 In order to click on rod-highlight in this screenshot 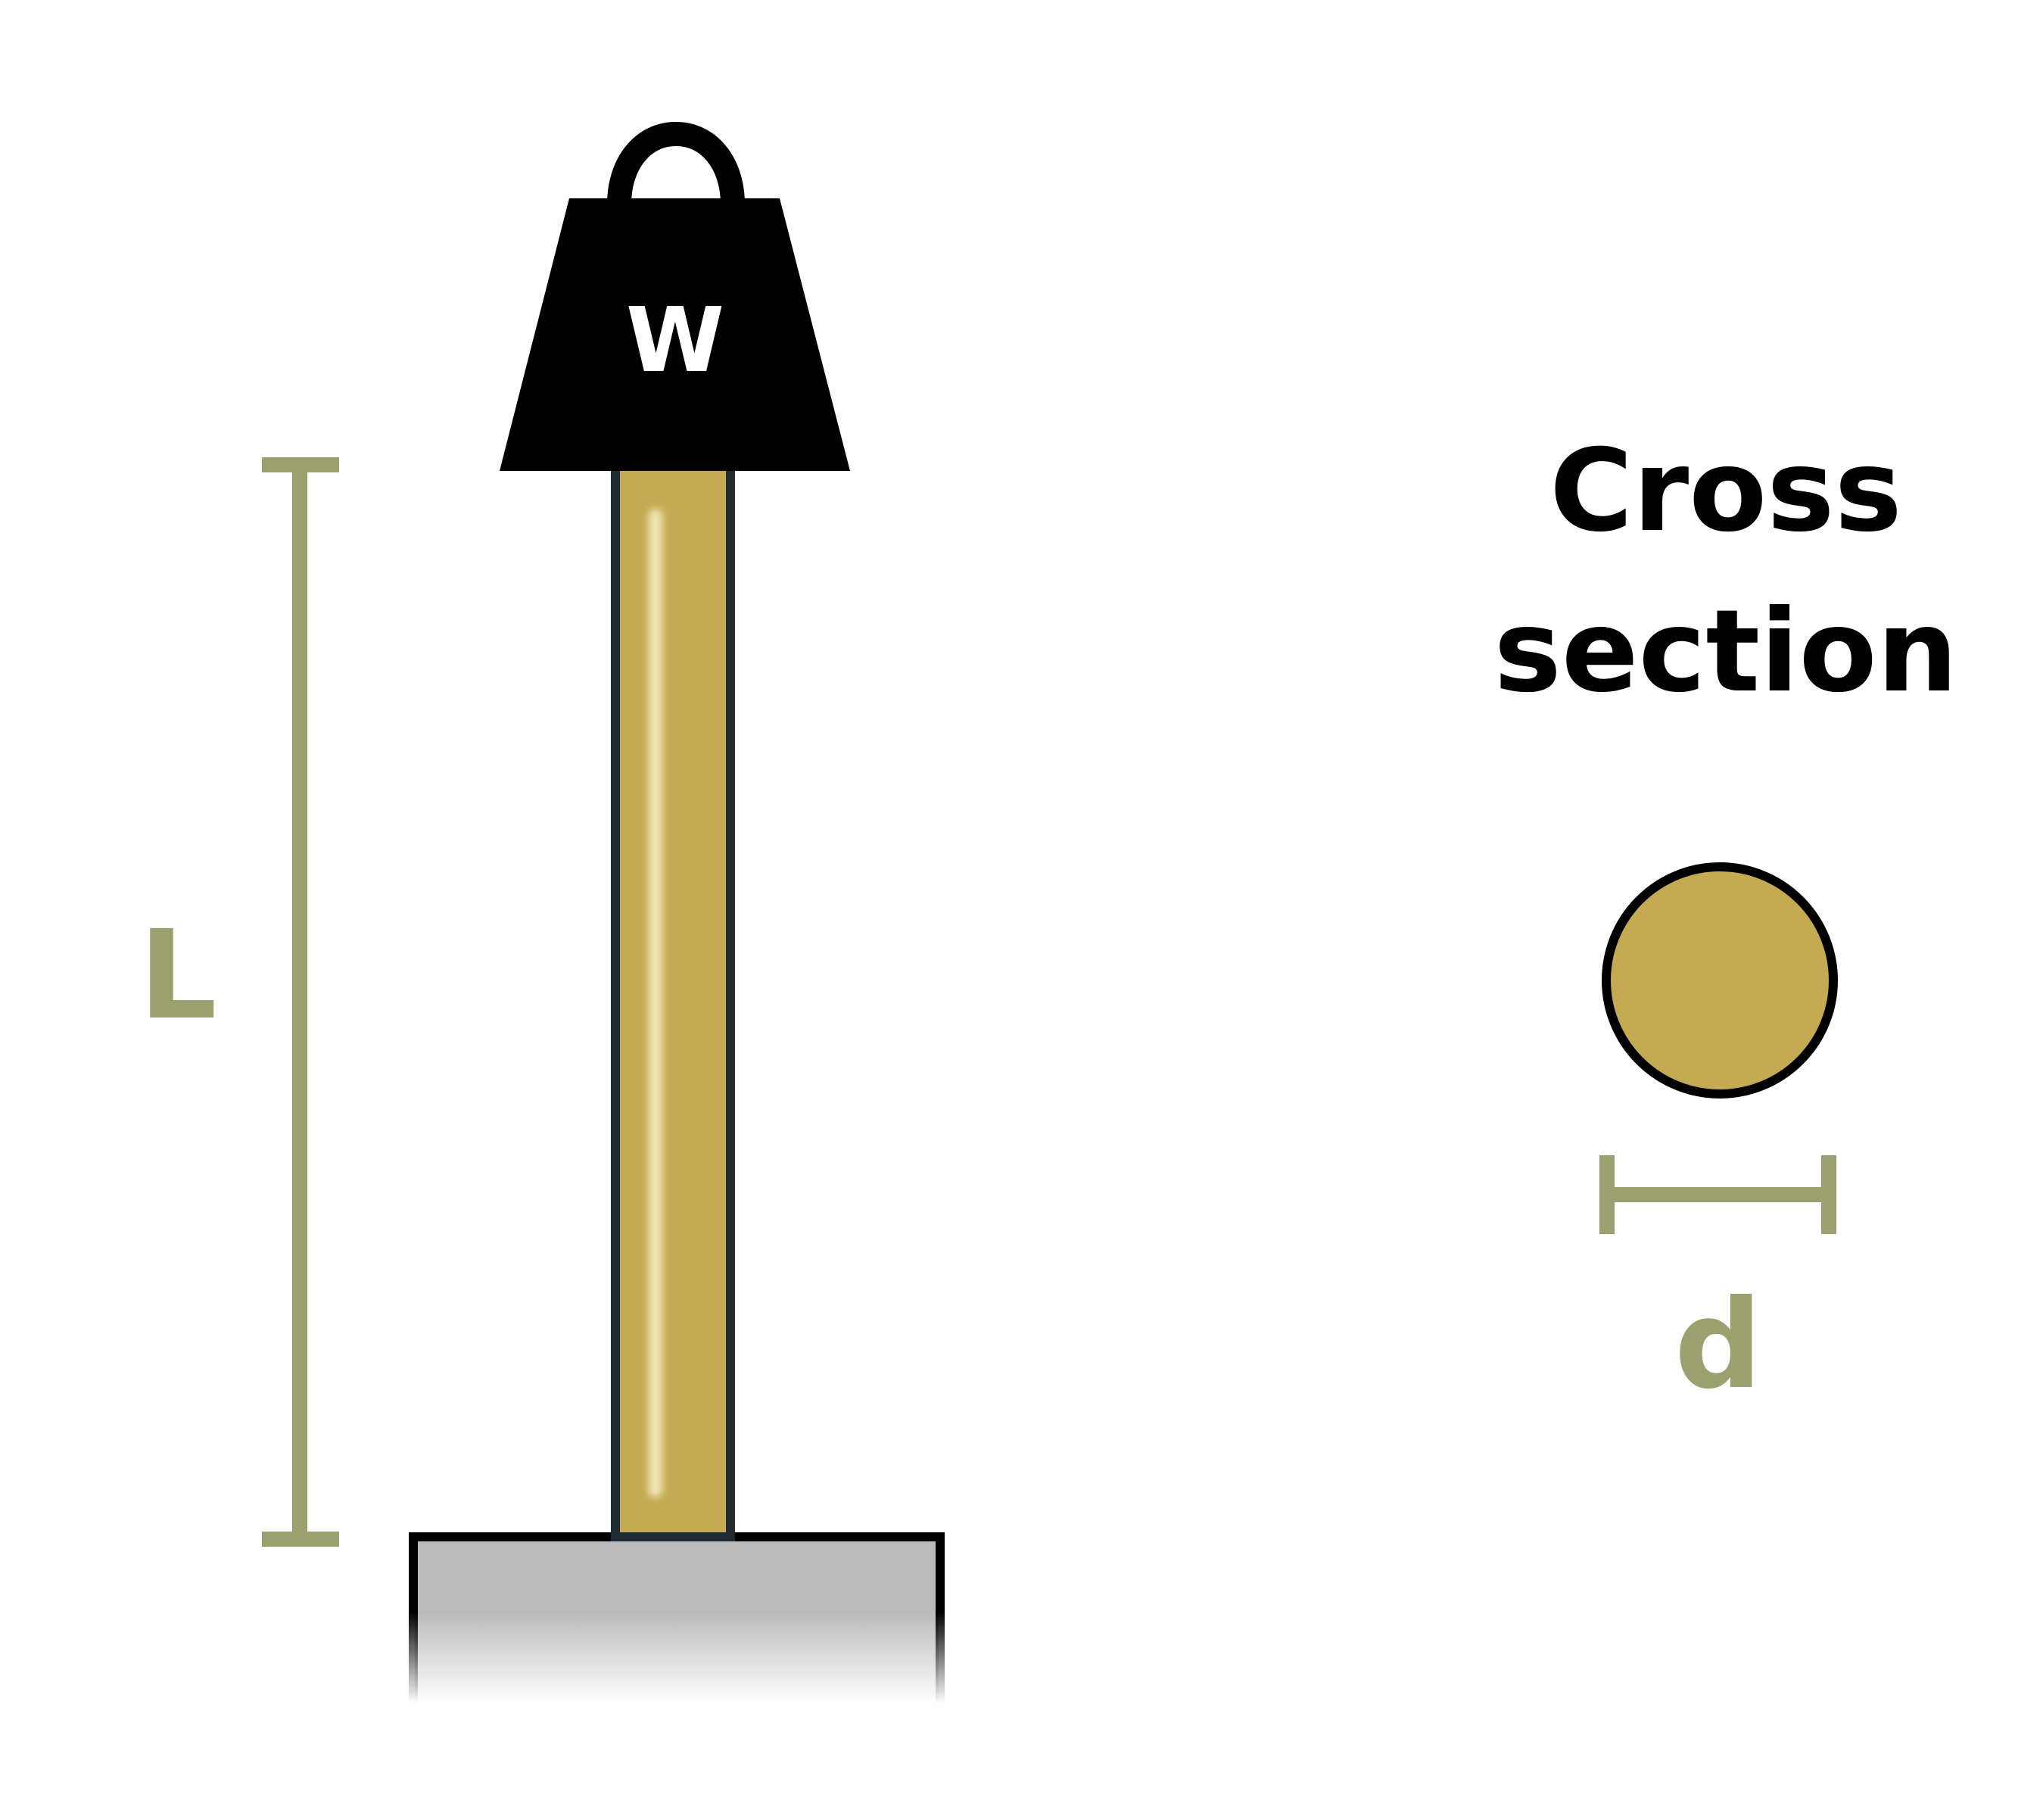, I will do `click(655, 1003)`.